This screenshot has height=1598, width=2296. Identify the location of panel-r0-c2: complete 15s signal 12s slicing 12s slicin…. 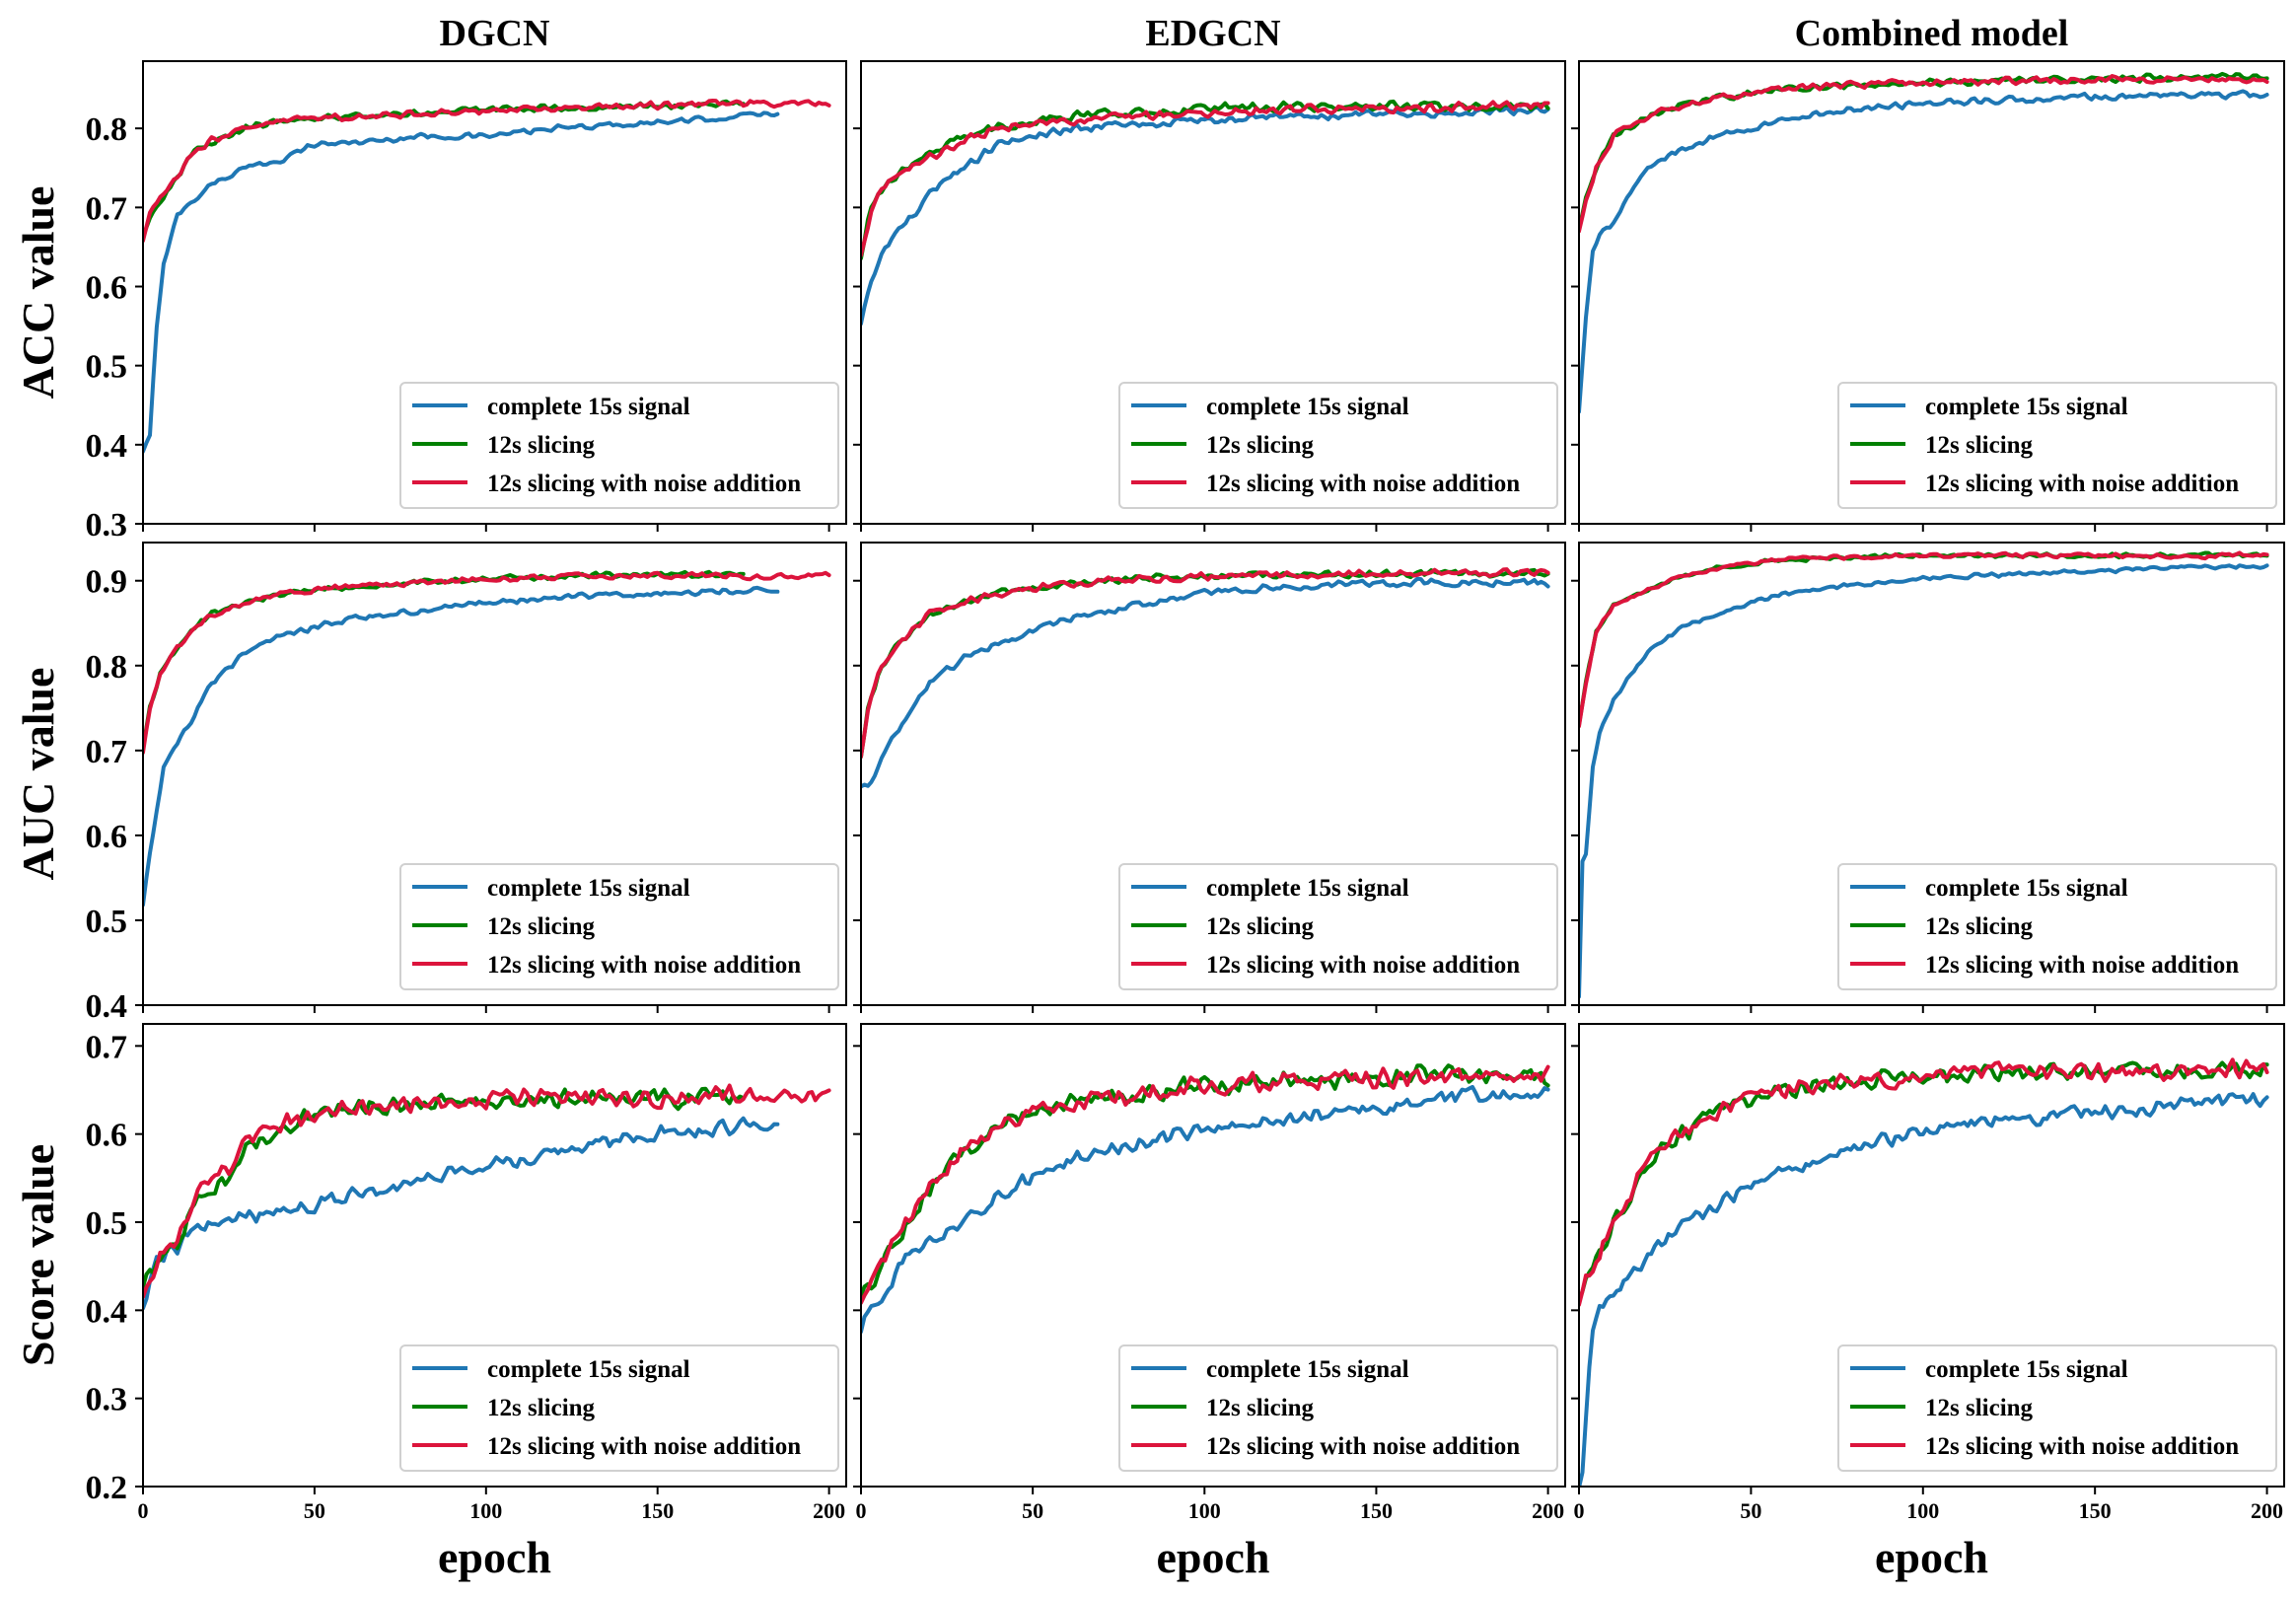
(1928, 296).